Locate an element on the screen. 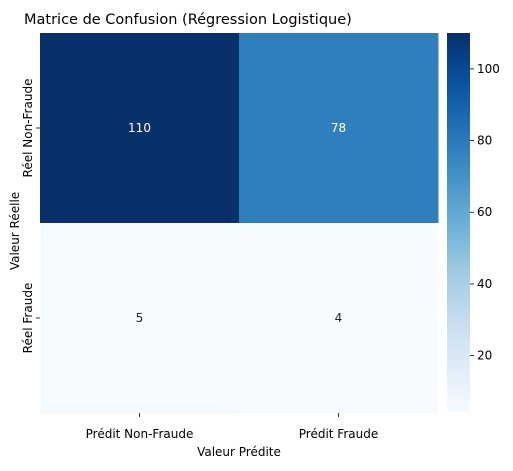 This screenshot has width=513, height=471. y-axis-label: Valeur Réelle is located at coordinates (15, 231).